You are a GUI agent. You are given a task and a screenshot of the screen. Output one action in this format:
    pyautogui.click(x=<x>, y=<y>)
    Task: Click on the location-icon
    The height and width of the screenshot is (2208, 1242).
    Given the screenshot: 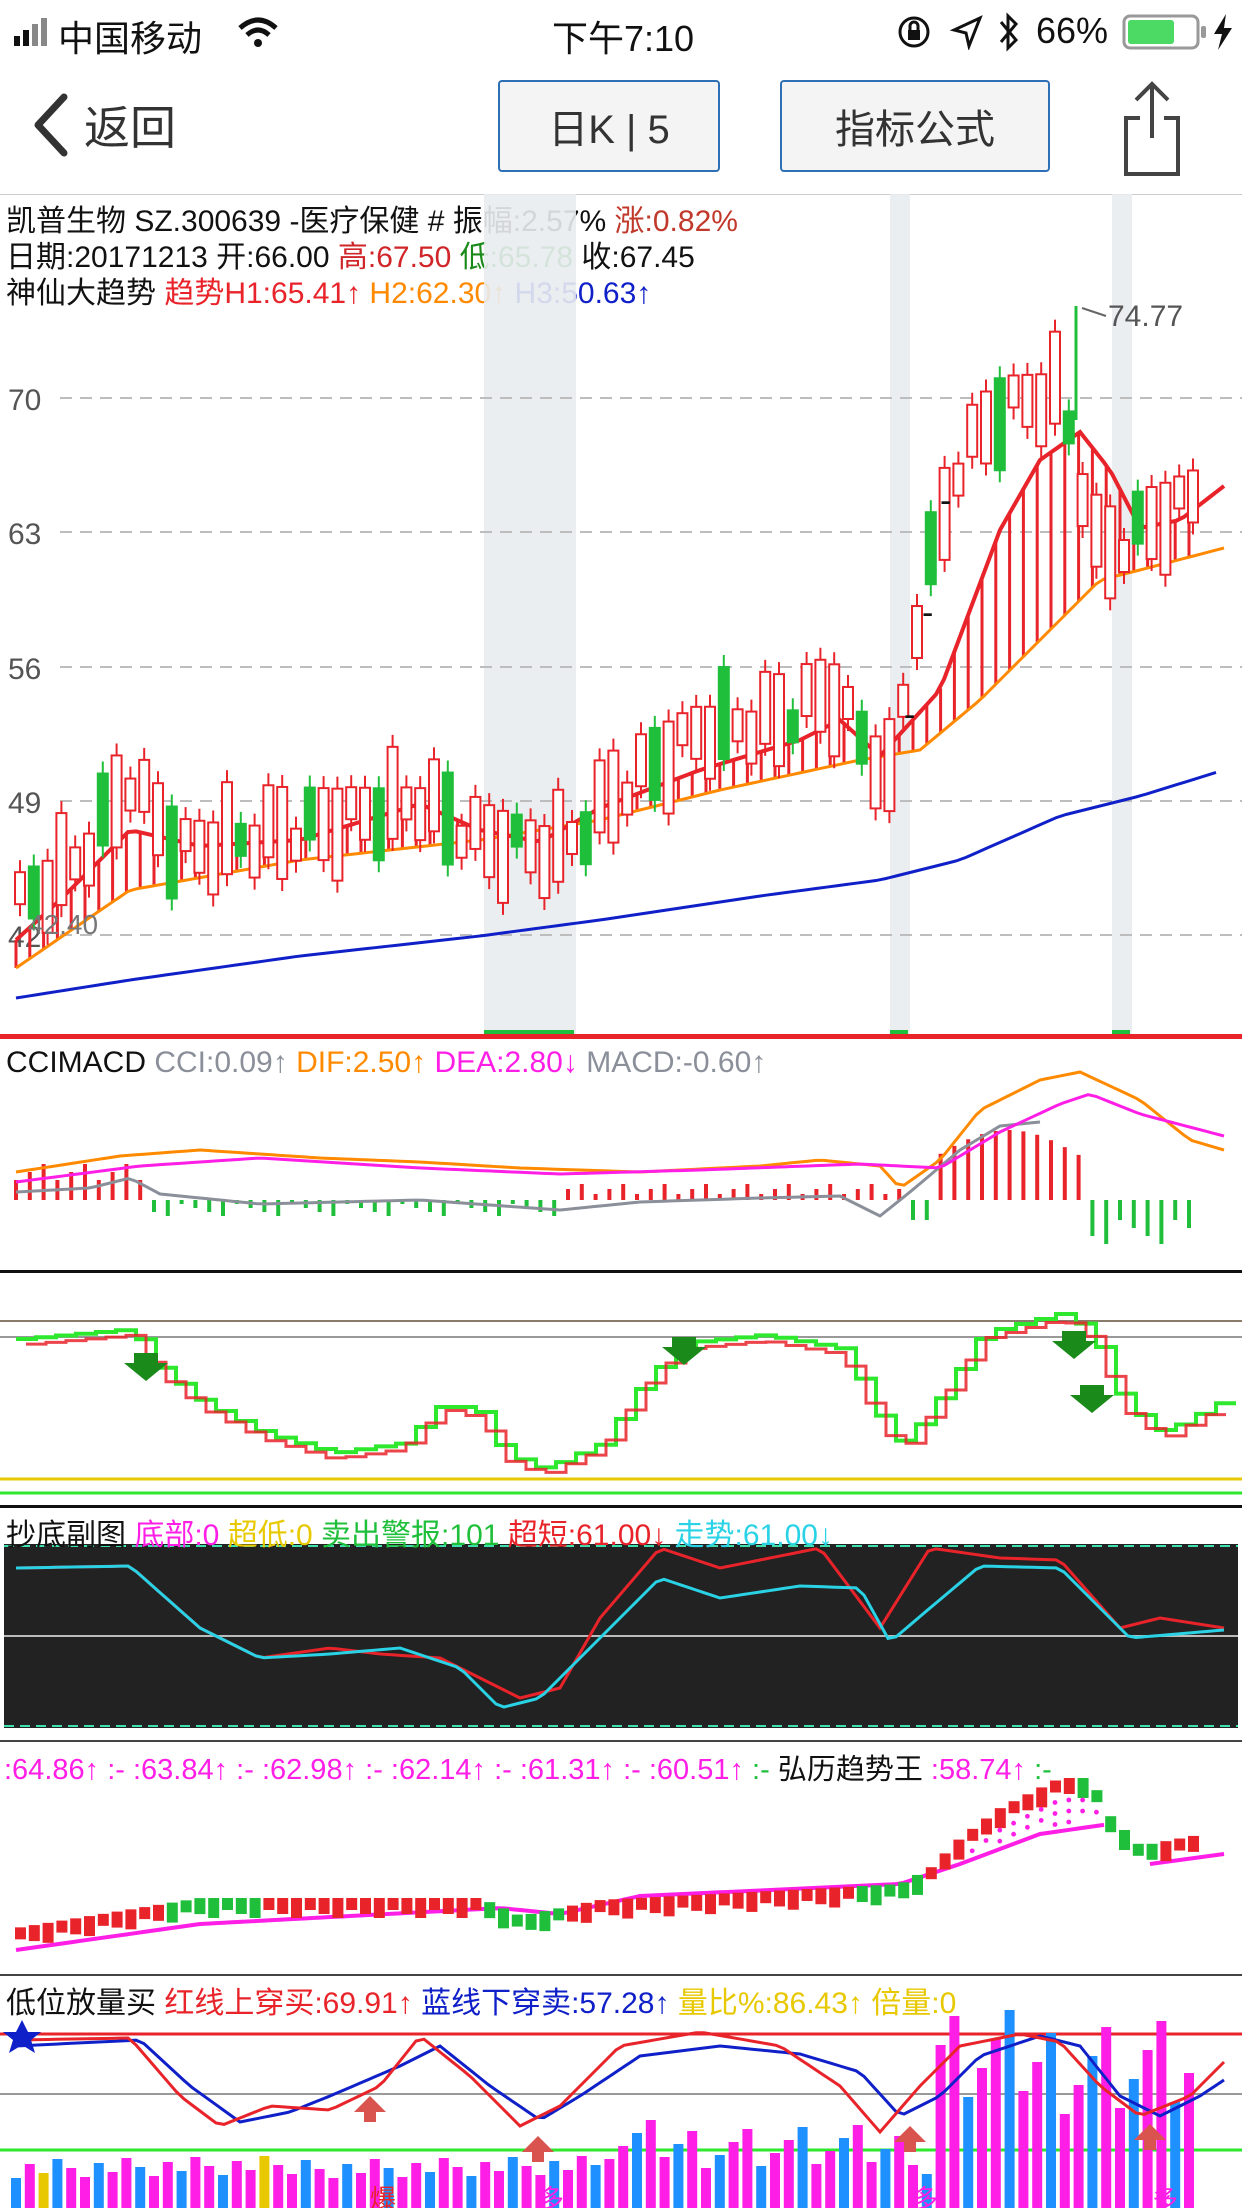 What is the action you would take?
    pyautogui.click(x=966, y=32)
    